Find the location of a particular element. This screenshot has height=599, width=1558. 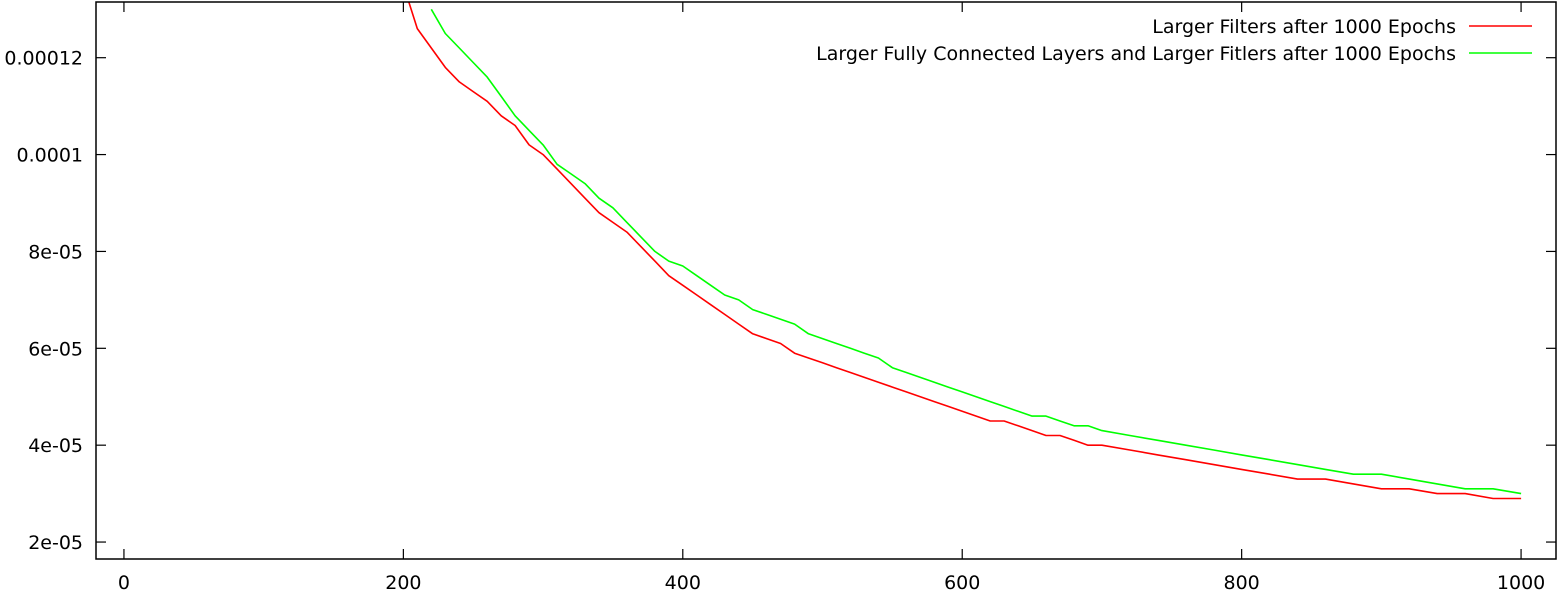

y-tick-label: 6e-05 is located at coordinates (55, 349).